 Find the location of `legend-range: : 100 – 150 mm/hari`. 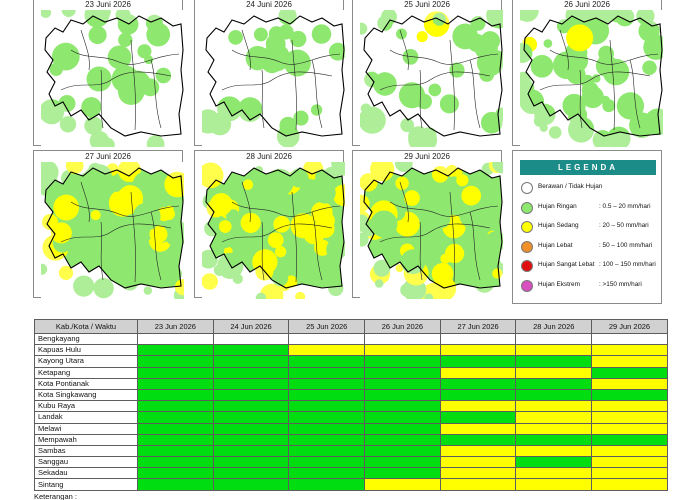

legend-range: : 100 – 150 mm/hari is located at coordinates (627, 264).